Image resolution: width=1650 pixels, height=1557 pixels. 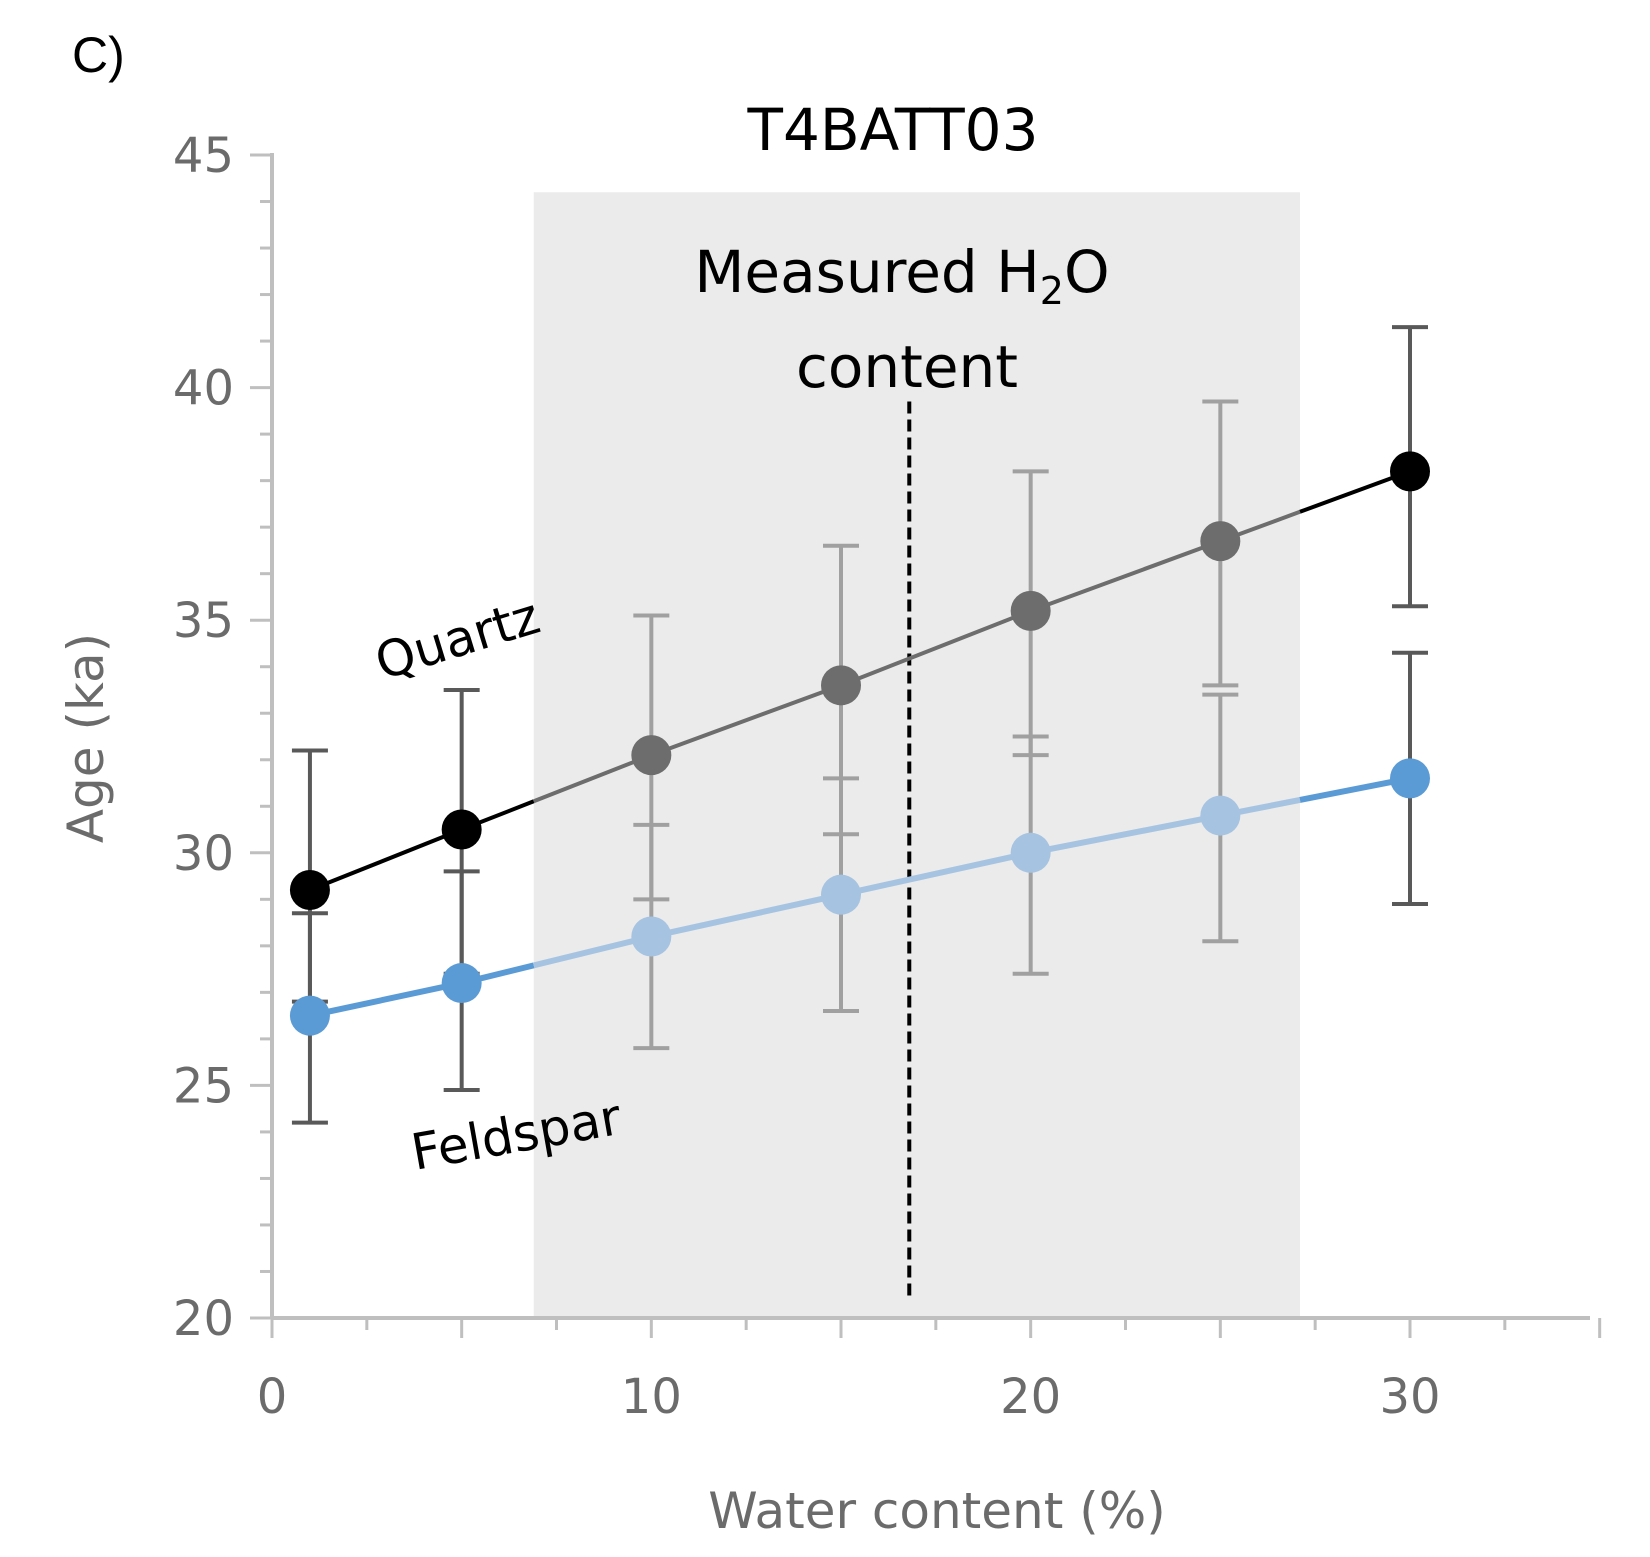 I want to click on y-tick-label: 35, so click(x=203, y=621).